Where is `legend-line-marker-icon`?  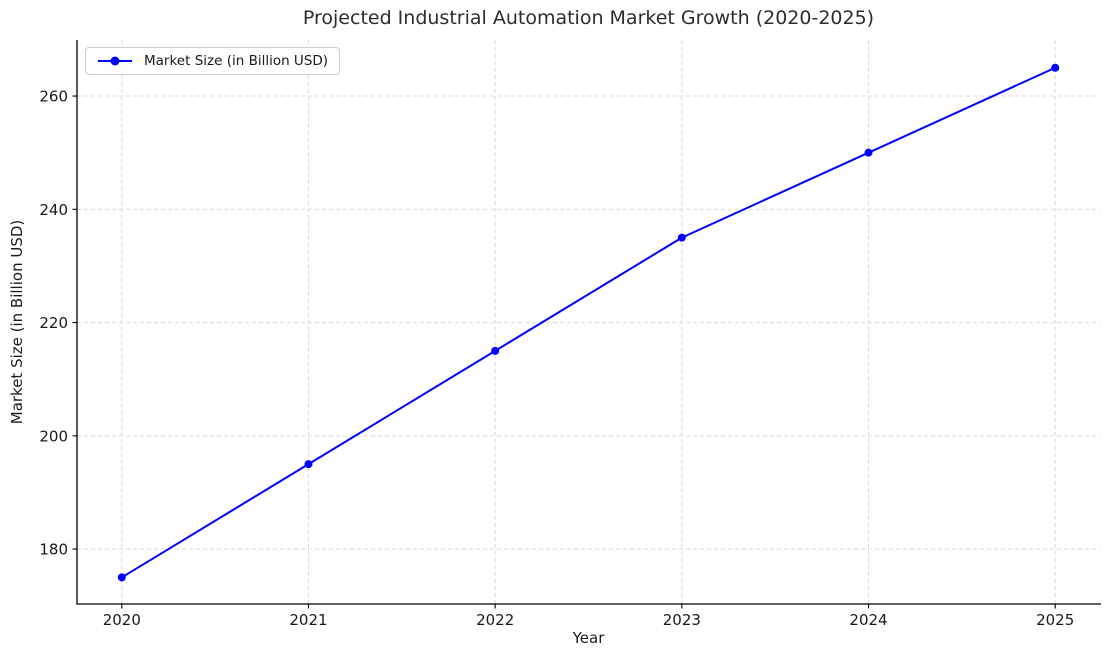
legend-line-marker-icon is located at coordinates (115, 61).